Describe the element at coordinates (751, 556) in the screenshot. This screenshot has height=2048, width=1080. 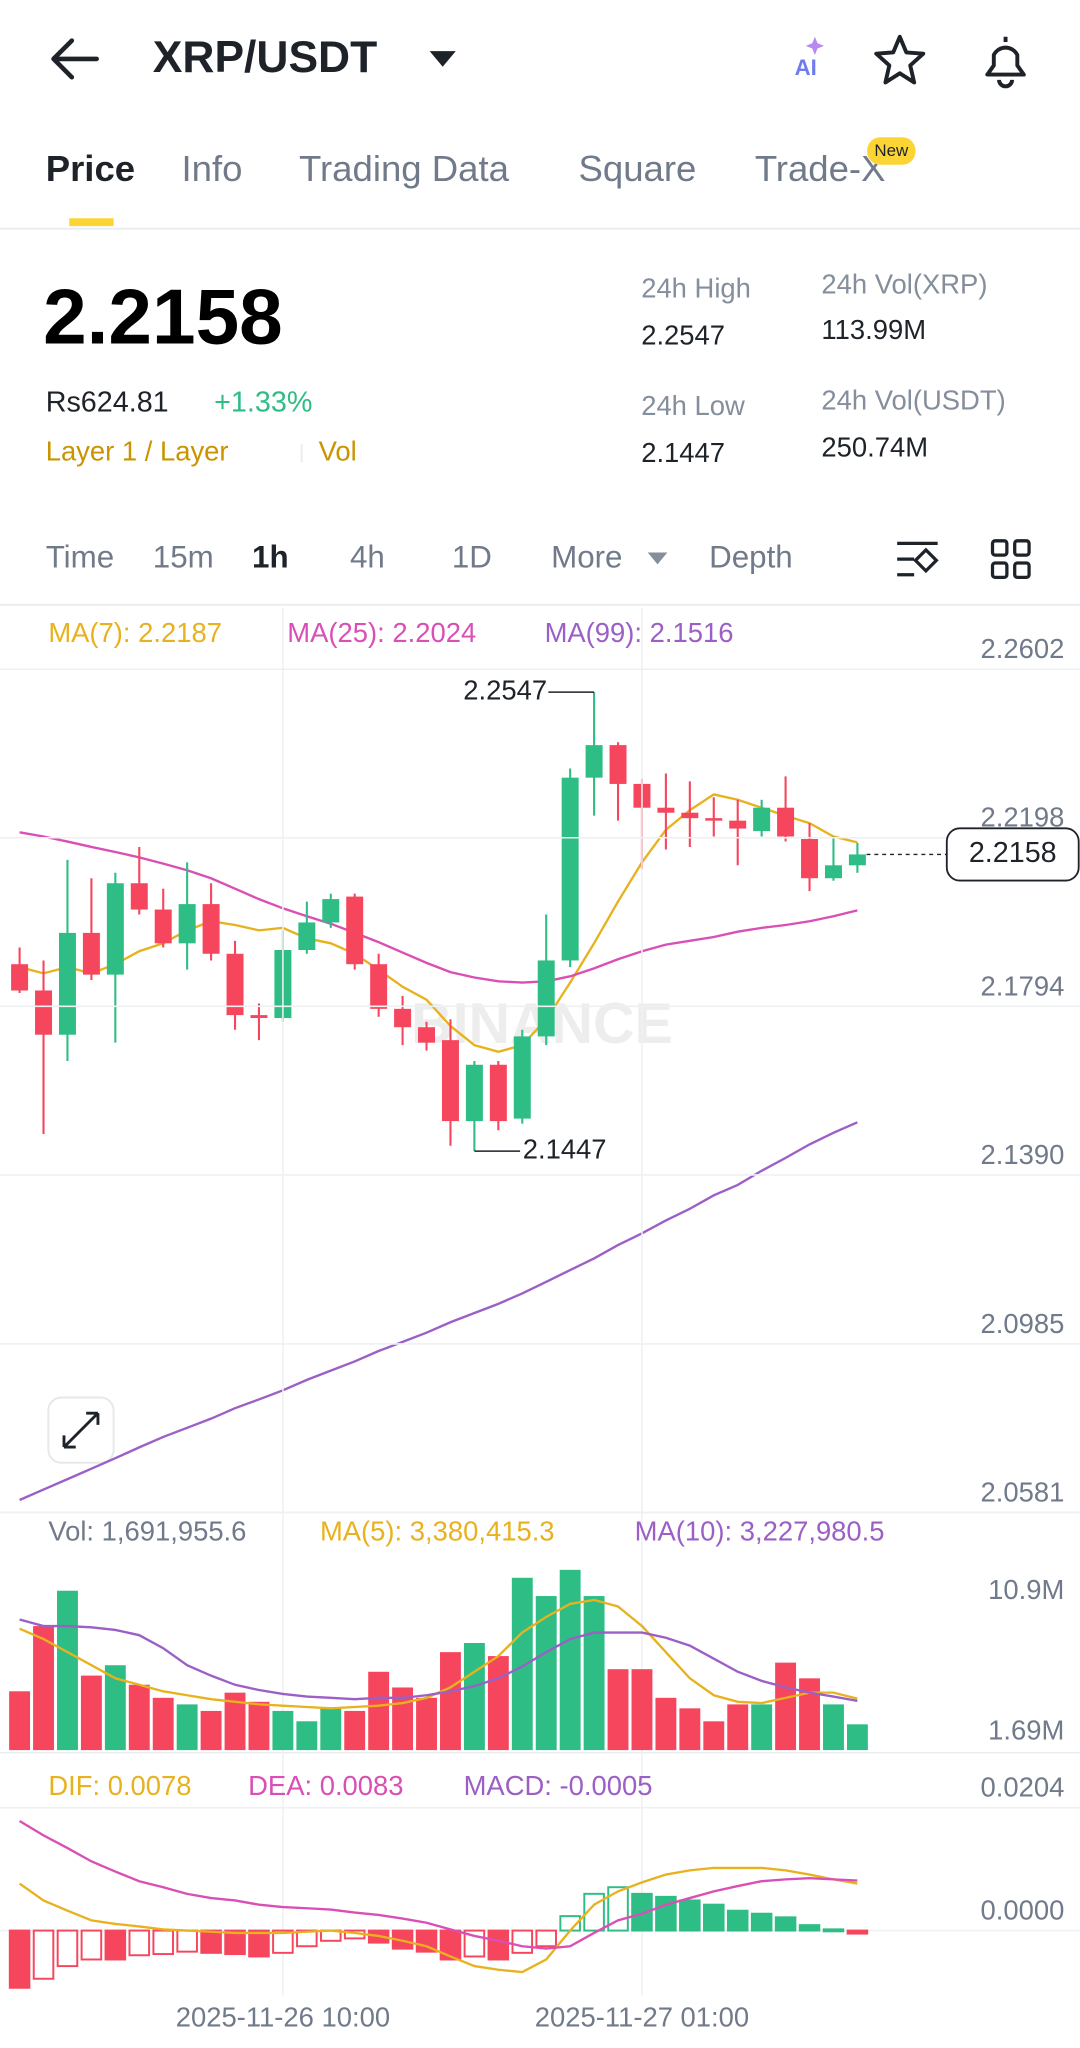
I see `depth-tab: Depth` at that location.